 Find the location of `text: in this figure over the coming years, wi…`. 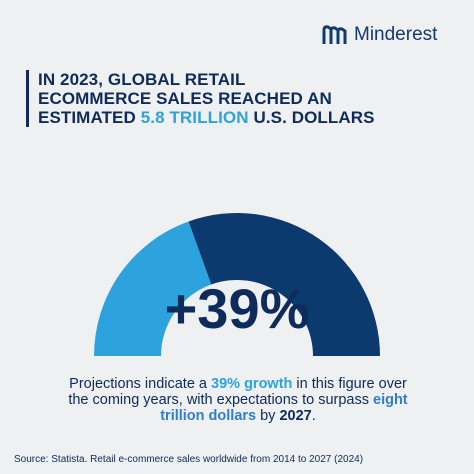

text: in this figure over the coming years, wi… is located at coordinates (237, 392).